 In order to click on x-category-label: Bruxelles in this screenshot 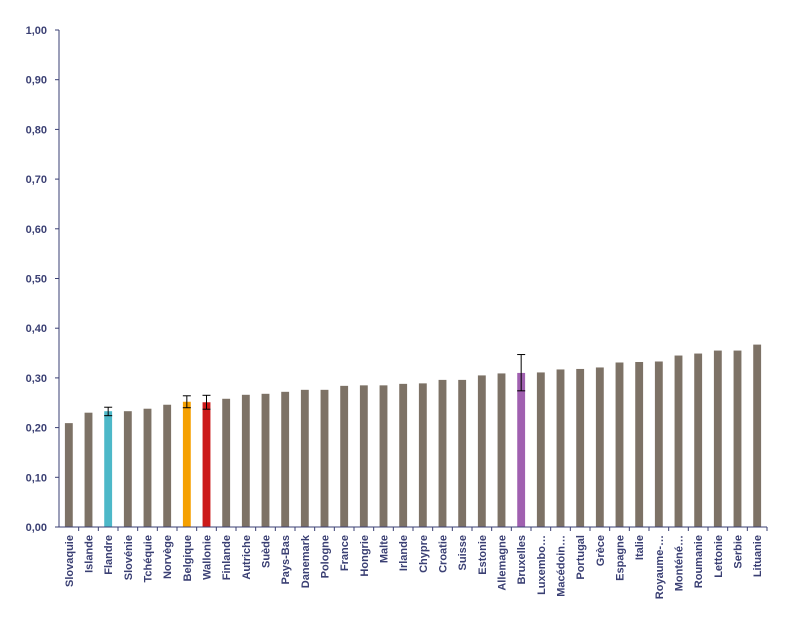, I will do `click(522, 560)`.